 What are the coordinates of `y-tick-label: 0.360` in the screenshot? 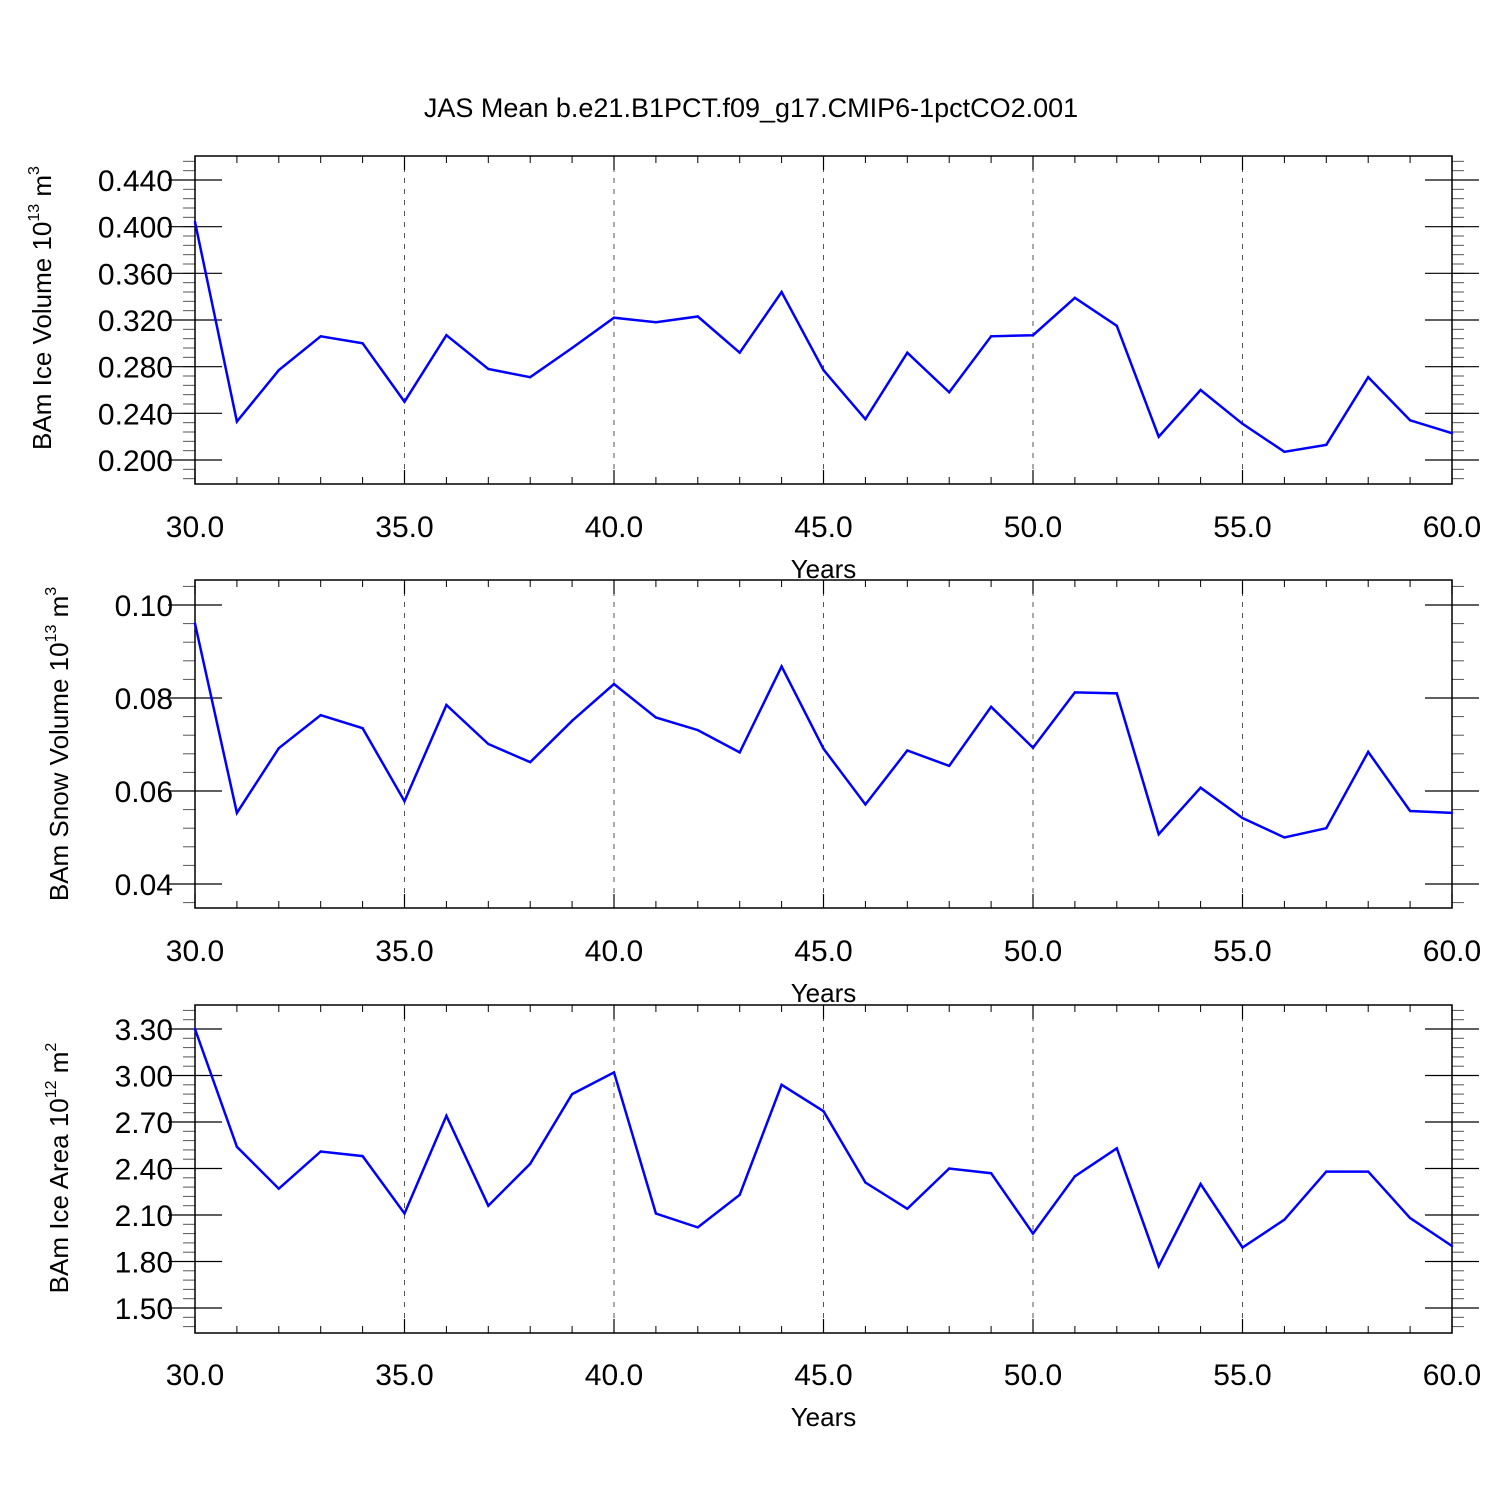 It's located at (135, 274).